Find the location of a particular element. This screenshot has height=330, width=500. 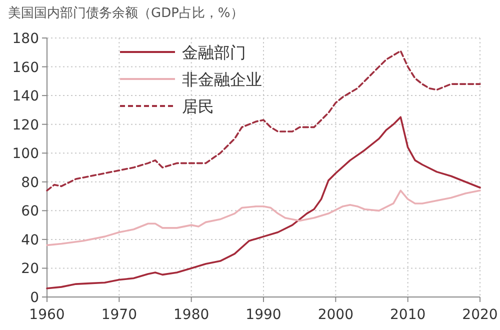

y-tick-label: 20 is located at coordinates (30, 269).